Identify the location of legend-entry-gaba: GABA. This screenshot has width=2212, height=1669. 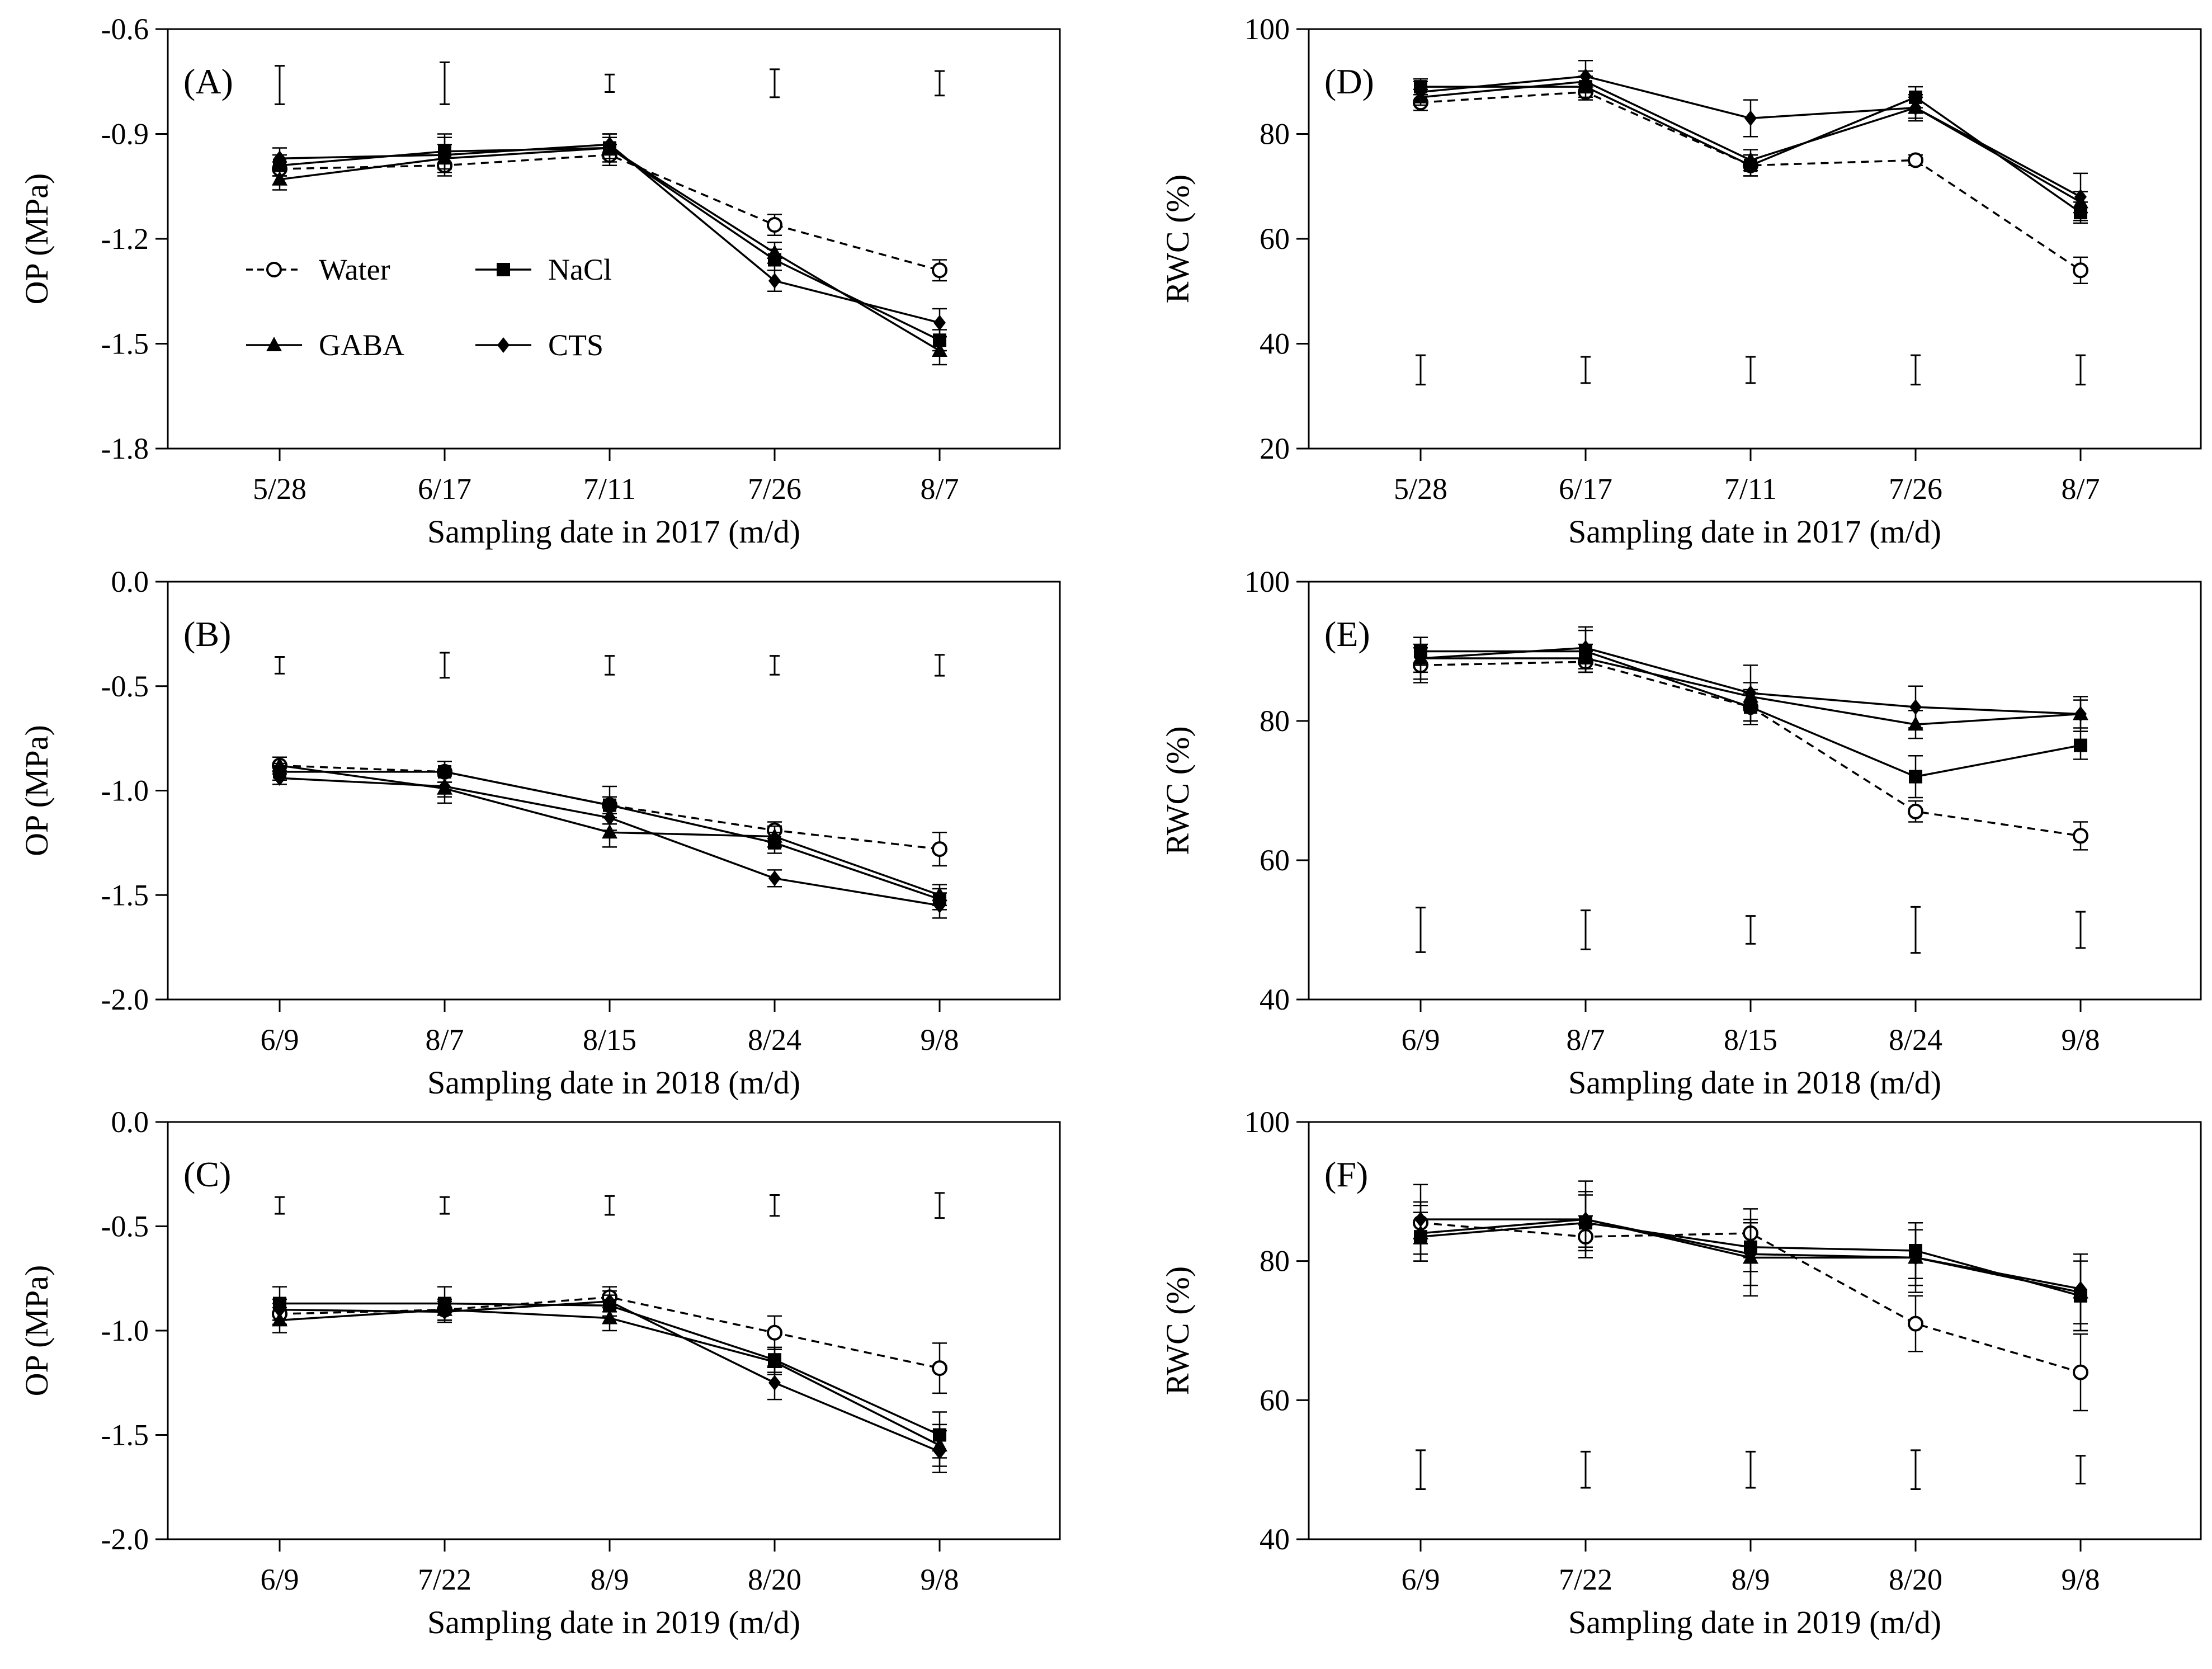
(325, 345).